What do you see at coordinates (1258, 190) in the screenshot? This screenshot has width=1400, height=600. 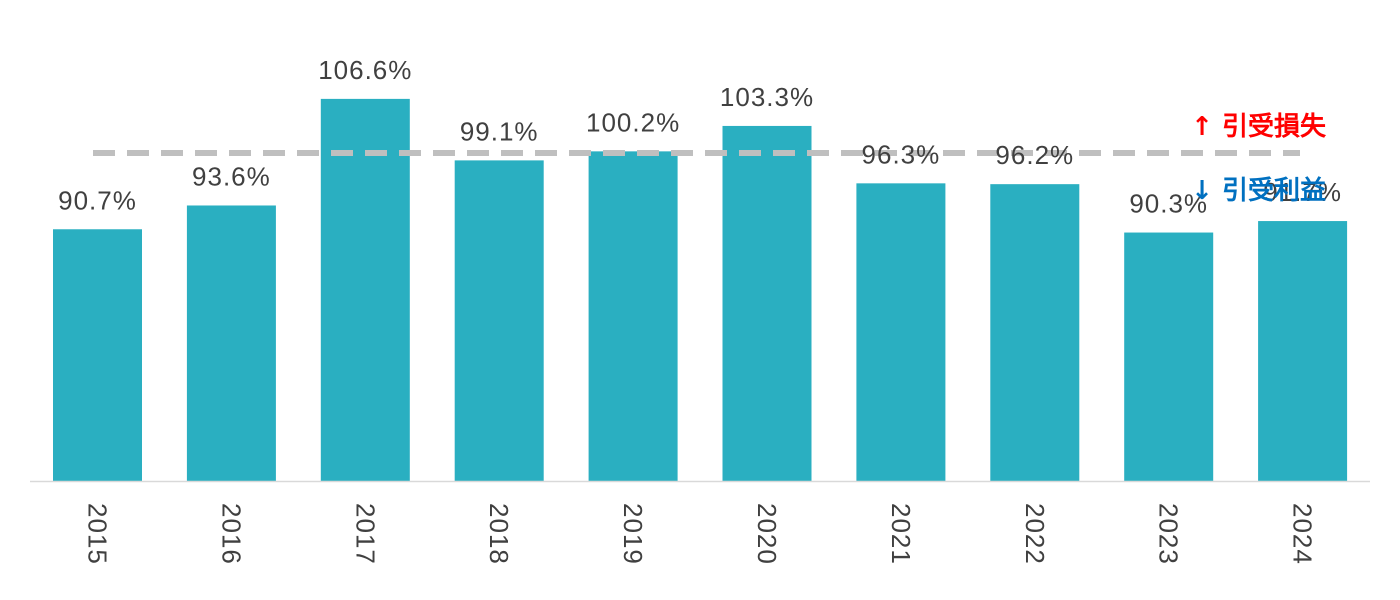 I see `annotation-profit: ↓ 引受利益` at bounding box center [1258, 190].